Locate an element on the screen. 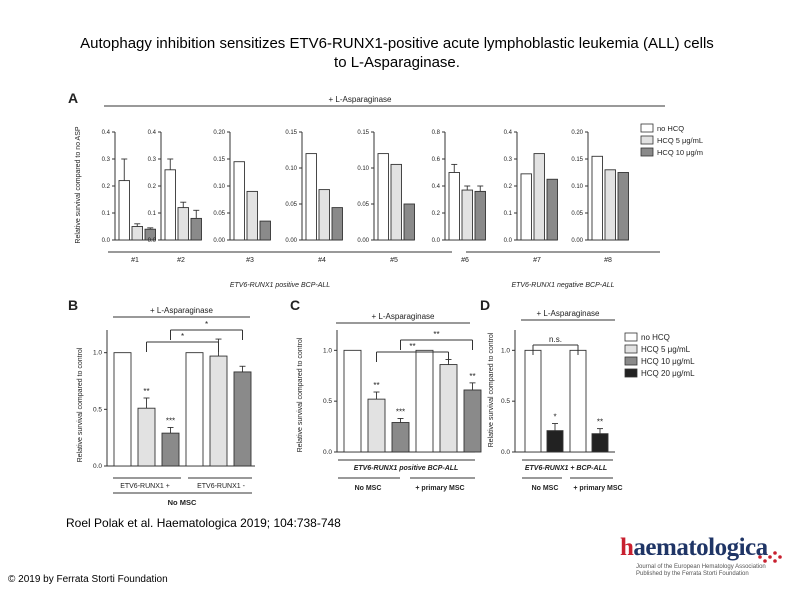  panel-a-subplot-3-tick-label: 0.05 is located at coordinates (219, 214).